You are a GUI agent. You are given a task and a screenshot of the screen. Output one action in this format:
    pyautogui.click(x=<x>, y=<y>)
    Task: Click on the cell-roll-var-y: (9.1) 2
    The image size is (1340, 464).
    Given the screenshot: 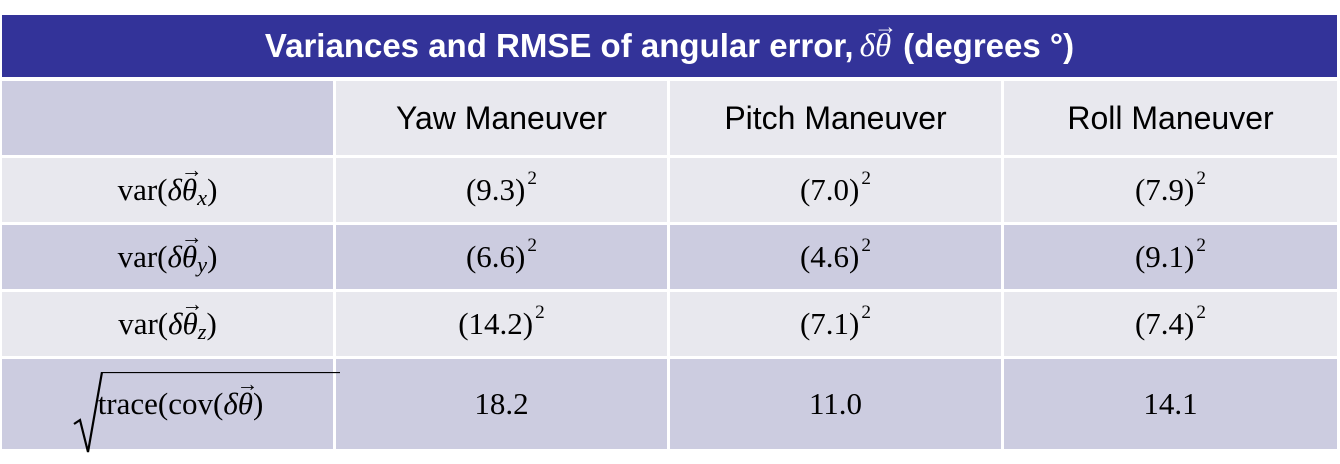 What is the action you would take?
    pyautogui.click(x=1170, y=257)
    